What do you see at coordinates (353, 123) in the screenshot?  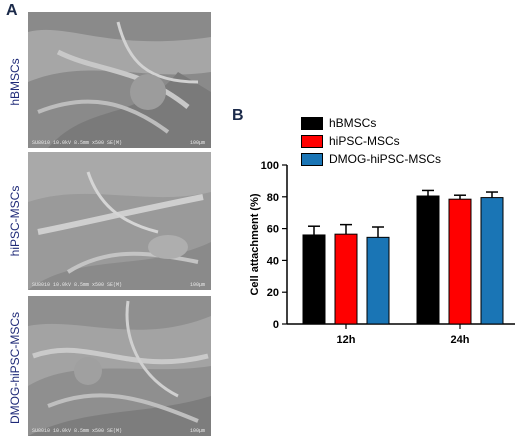 I see `legend-label-1: hBMSCs` at bounding box center [353, 123].